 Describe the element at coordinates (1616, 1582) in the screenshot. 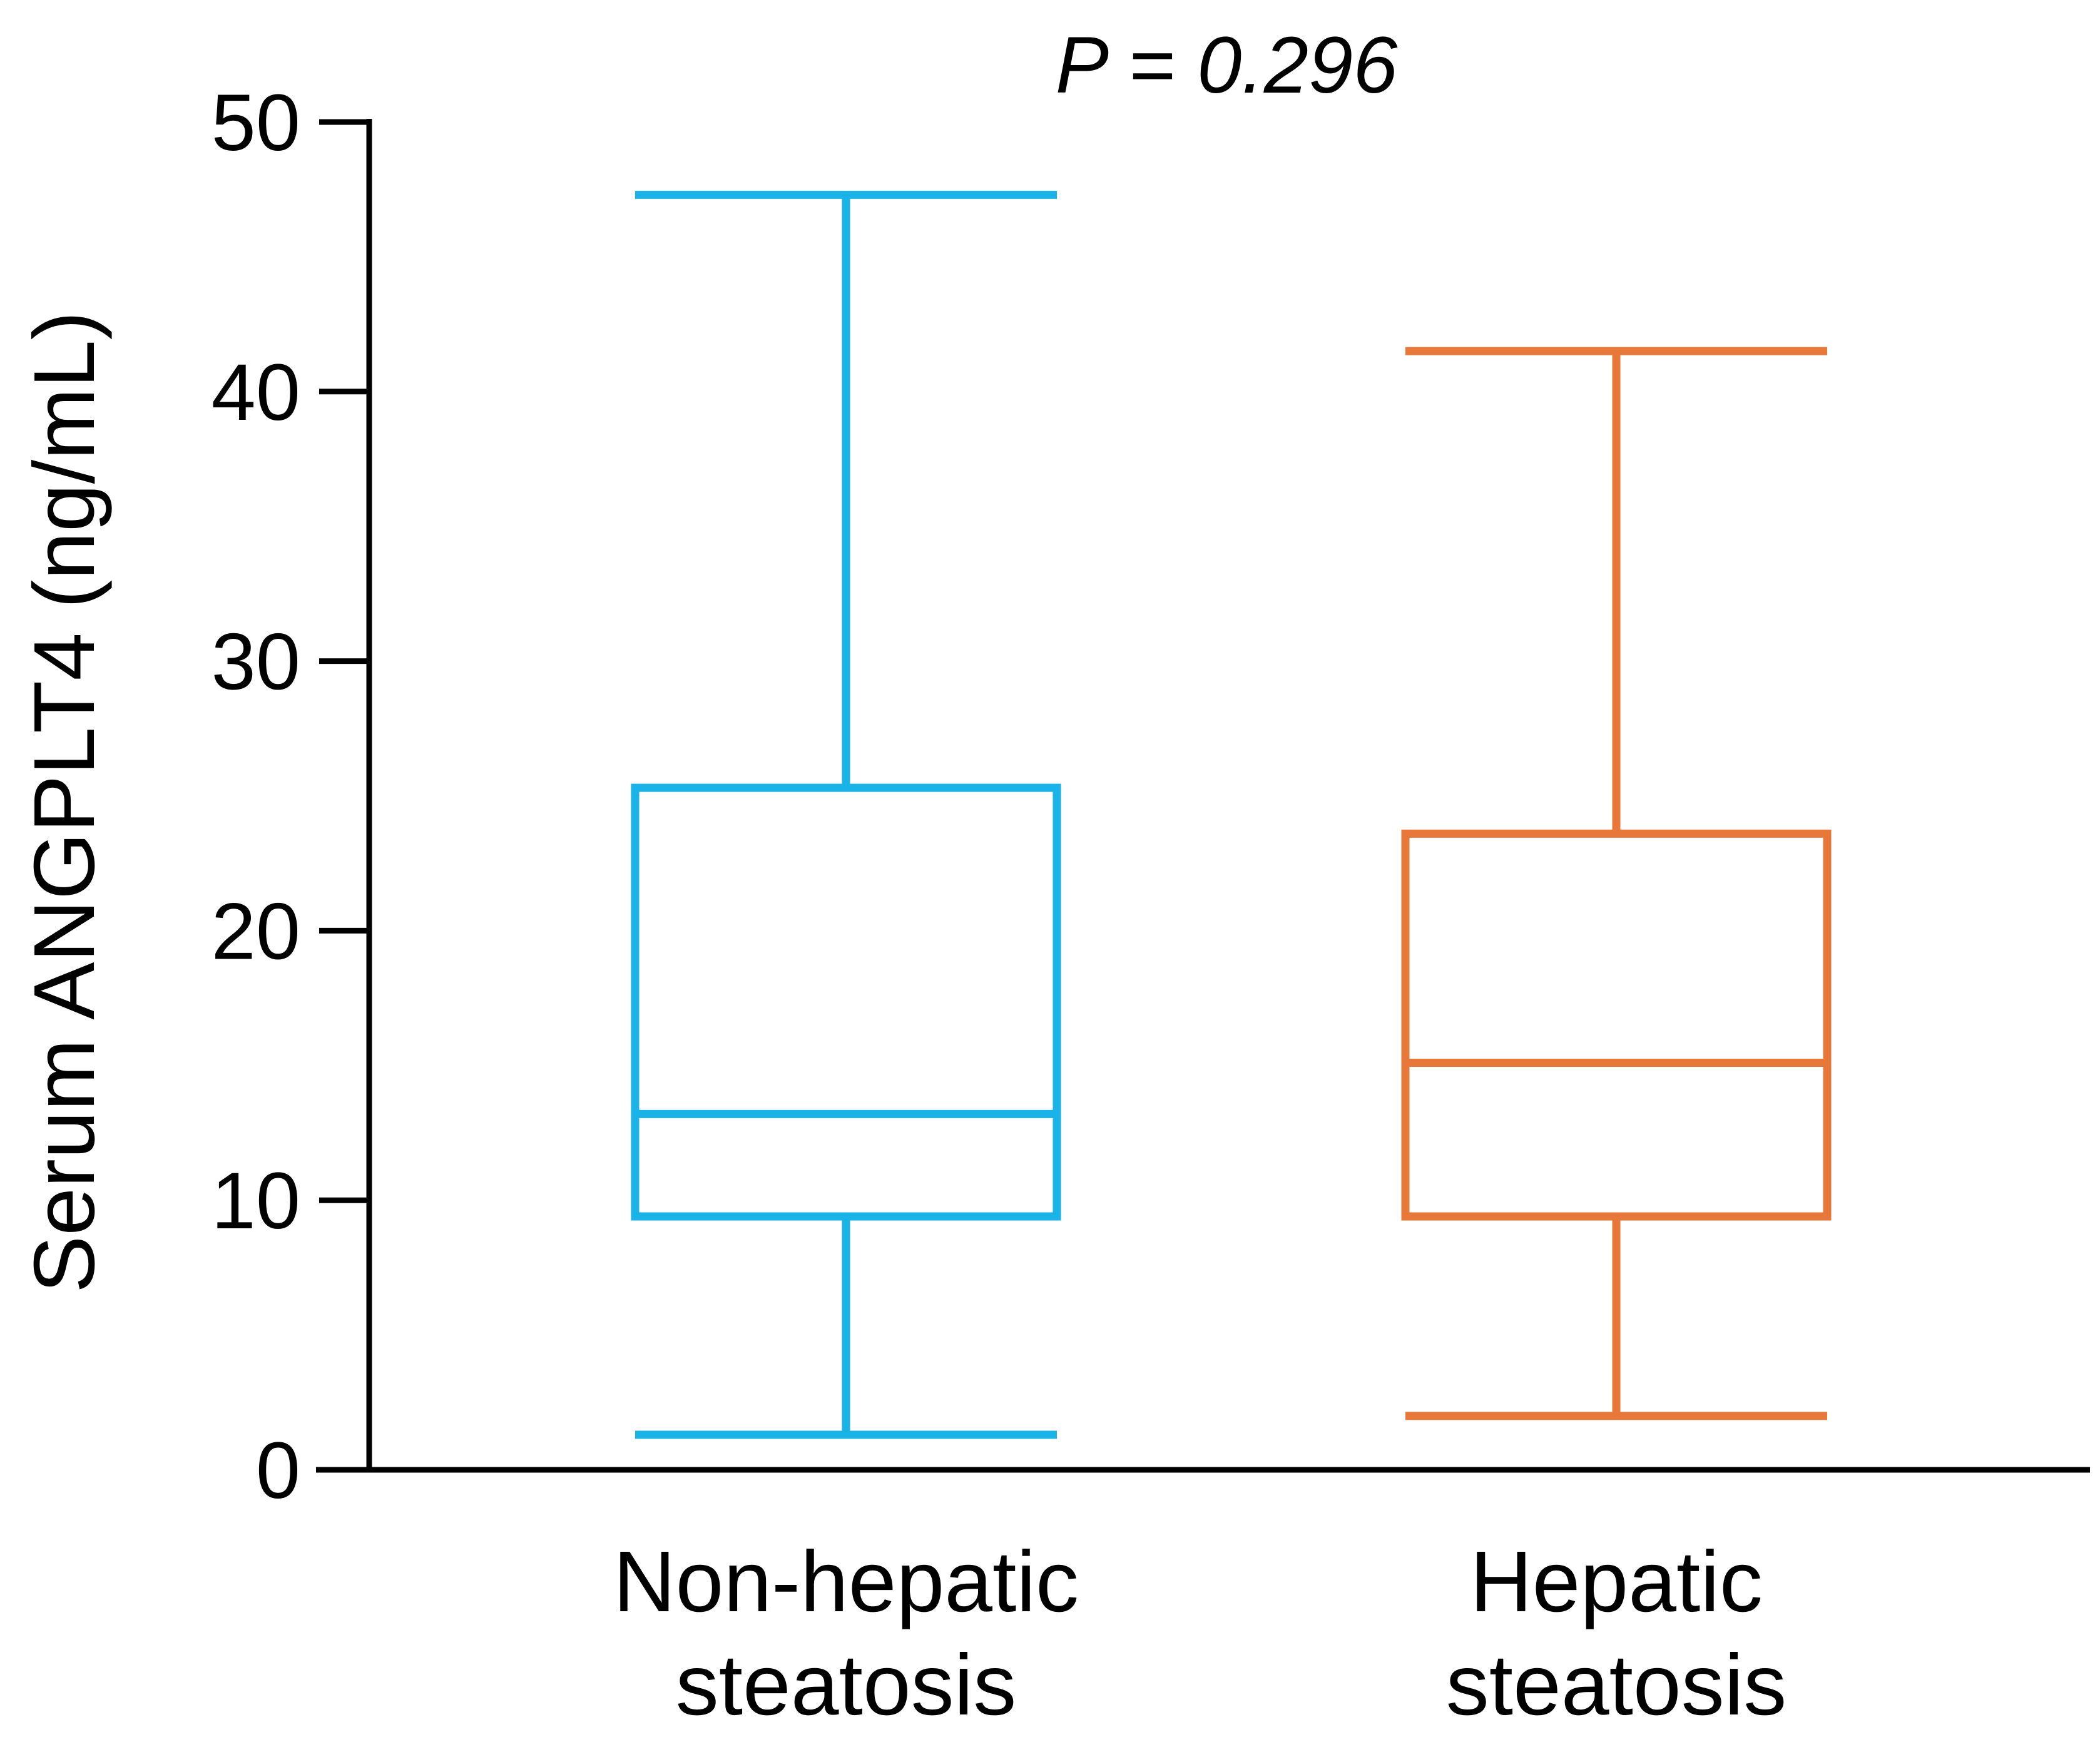

I see `category-label-line: Hepatic` at that location.